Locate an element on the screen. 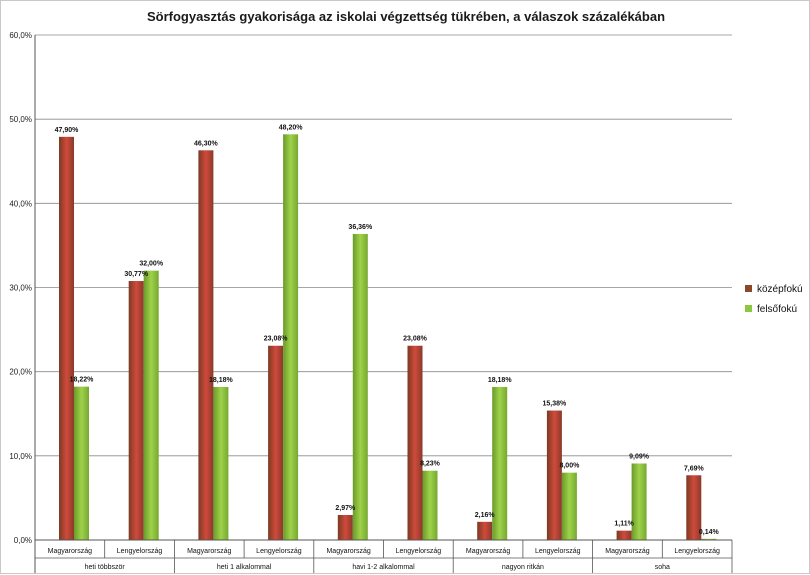 The height and width of the screenshot is (575, 810). data-label: 46,30% is located at coordinates (206, 143).